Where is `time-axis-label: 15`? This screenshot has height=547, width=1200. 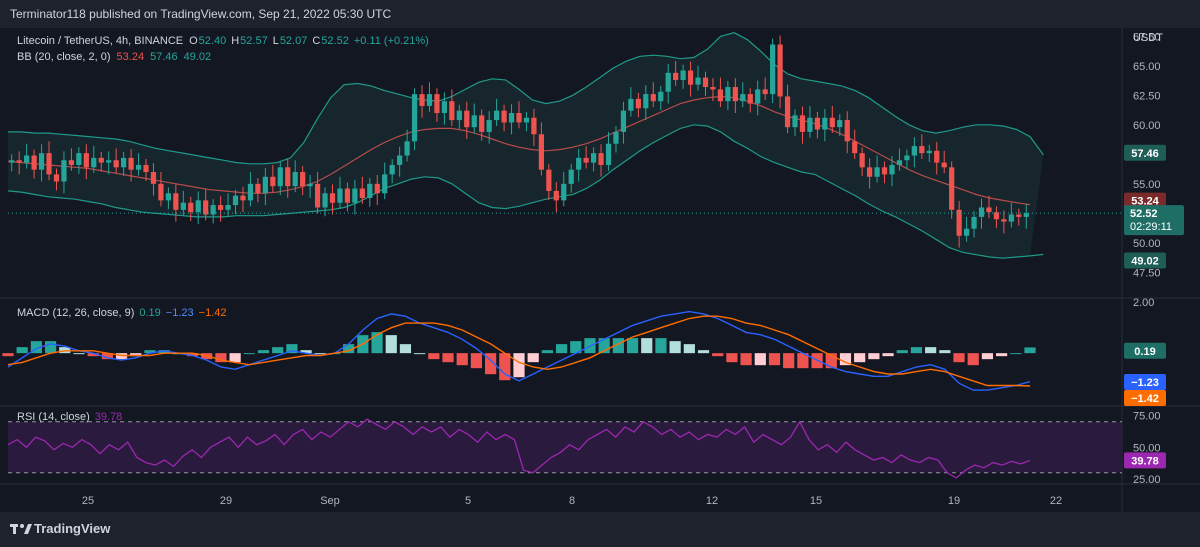
time-axis-label: 15 is located at coordinates (816, 501).